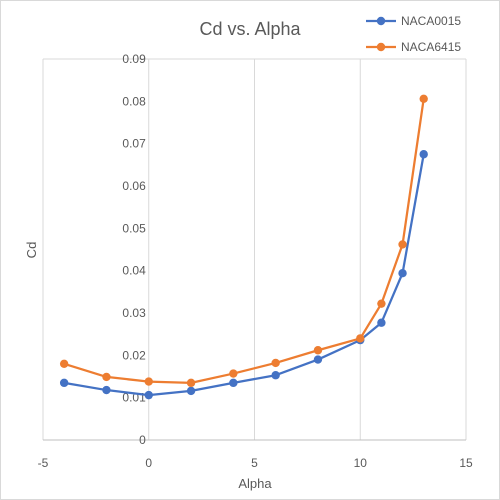 The height and width of the screenshot is (500, 500). Describe the element at coordinates (134, 249) in the screenshot. I see `y-tick-labels: 00.010.020.030.040.050.060.070.080.09` at that location.